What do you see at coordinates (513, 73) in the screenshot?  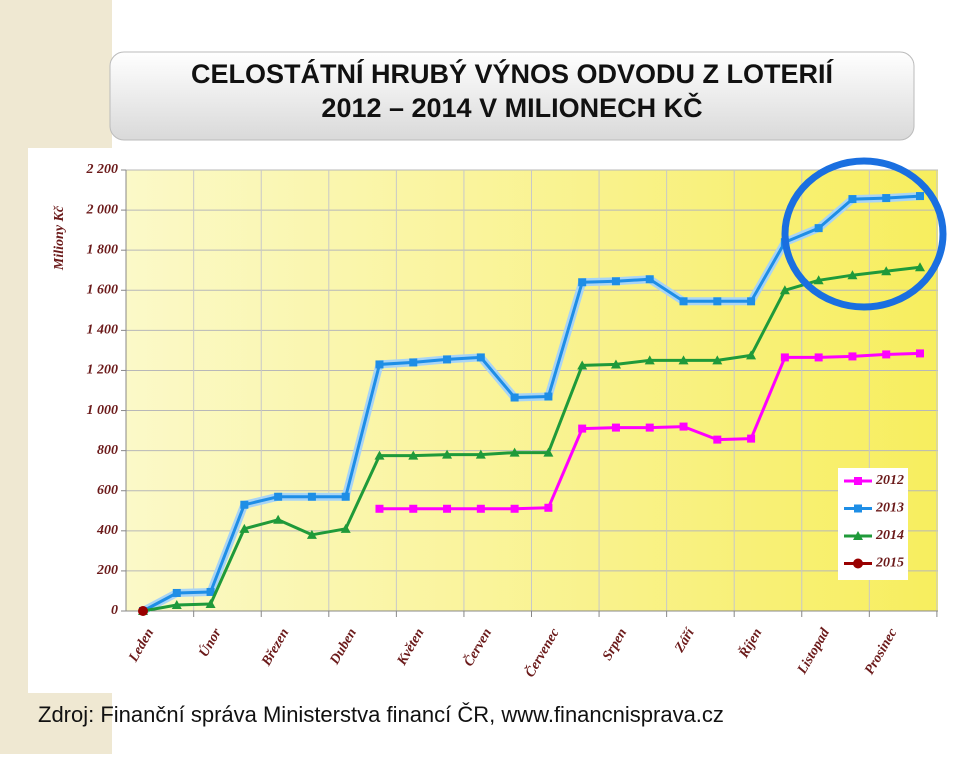 I see `title: CELOSTÁTNÍ HRUBÝ VÝNOS ODVODU Z LOTERIÍ` at bounding box center [513, 73].